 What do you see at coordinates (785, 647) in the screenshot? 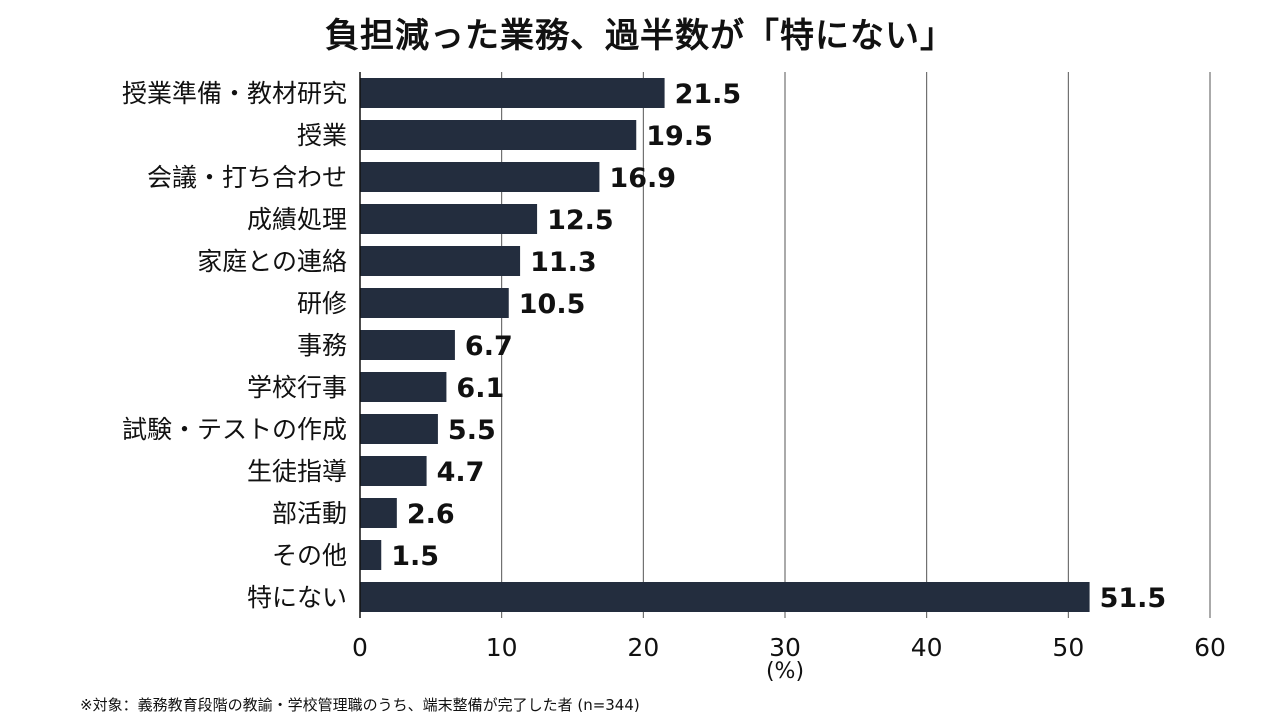
I see `x-tick-label: 30` at bounding box center [785, 647].